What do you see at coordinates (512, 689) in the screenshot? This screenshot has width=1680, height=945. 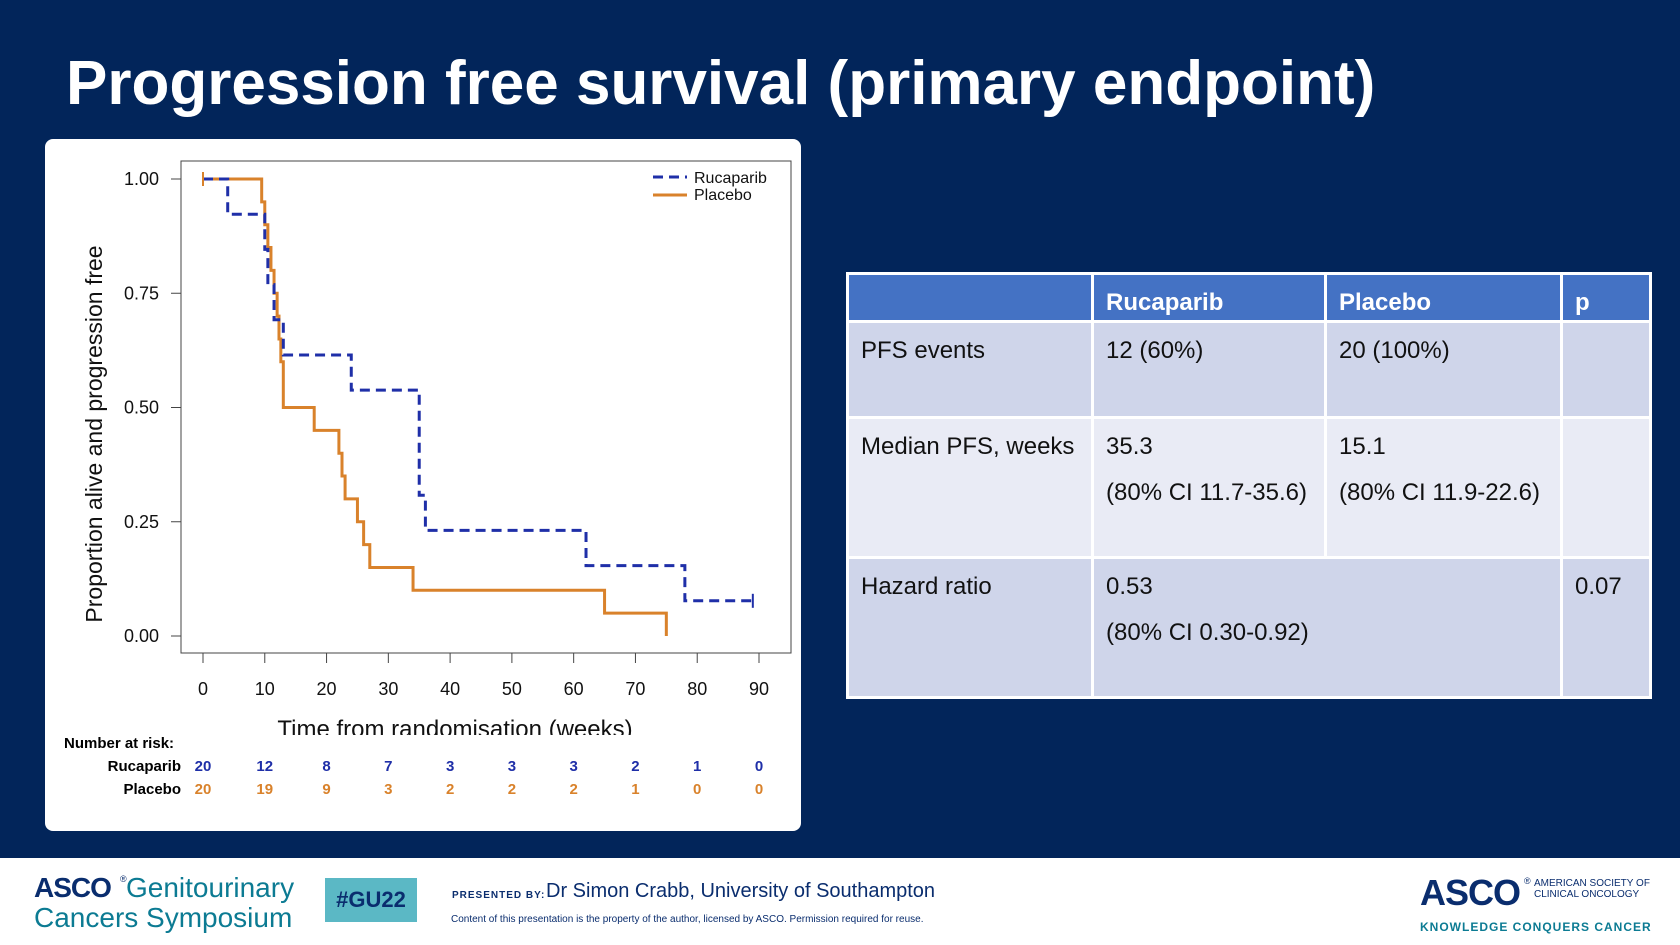 I see `x-tick-label: 50` at bounding box center [512, 689].